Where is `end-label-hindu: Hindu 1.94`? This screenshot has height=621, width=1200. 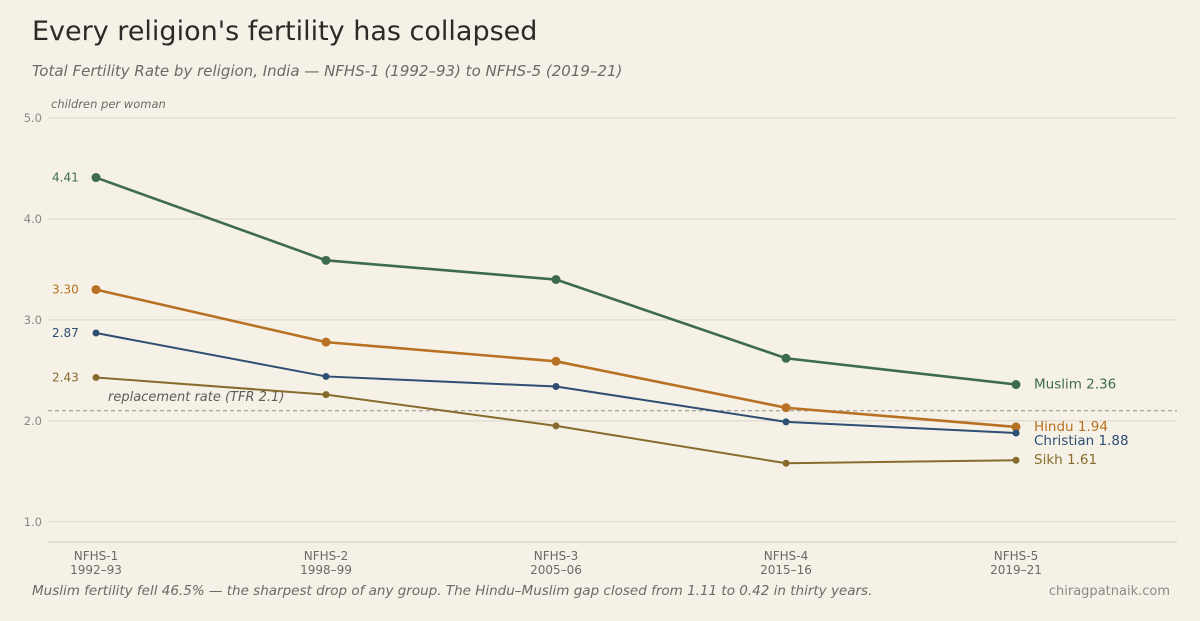
end-label-hindu: Hindu 1.94 is located at coordinates (1071, 427).